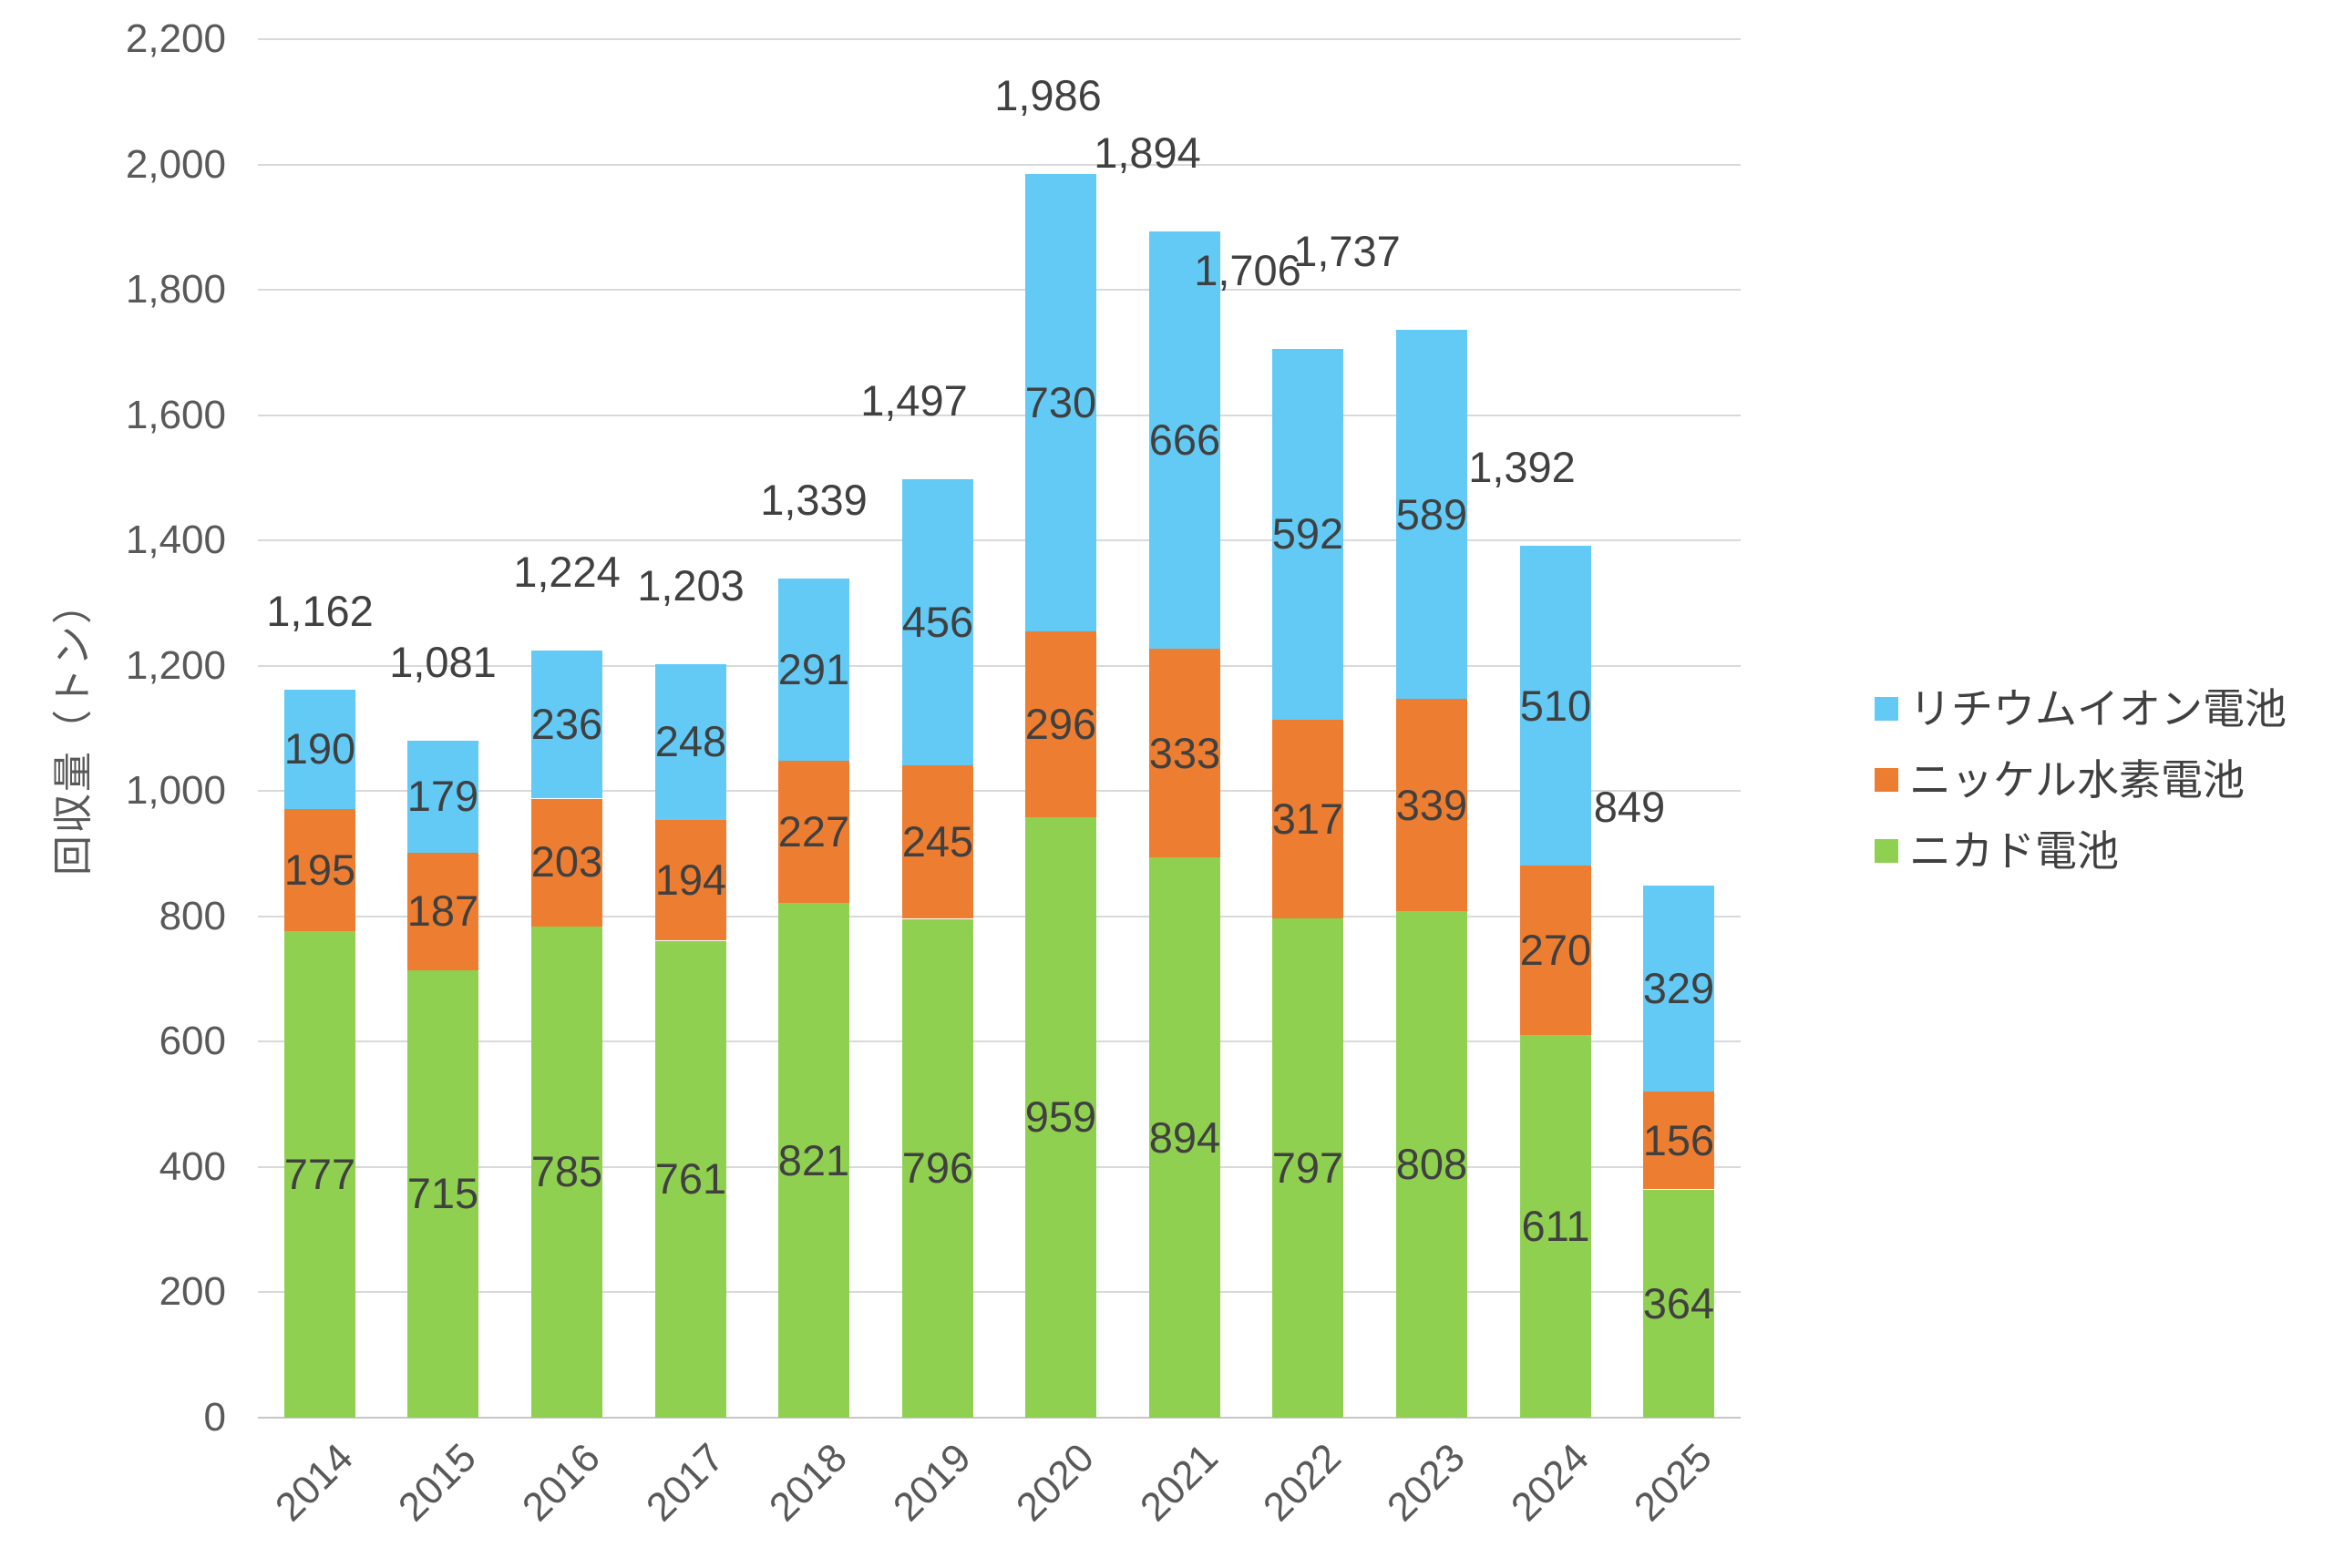 Image resolution: width=2333 pixels, height=1568 pixels. What do you see at coordinates (814, 831) in the screenshot?
I see `segment-value-label: 227` at bounding box center [814, 831].